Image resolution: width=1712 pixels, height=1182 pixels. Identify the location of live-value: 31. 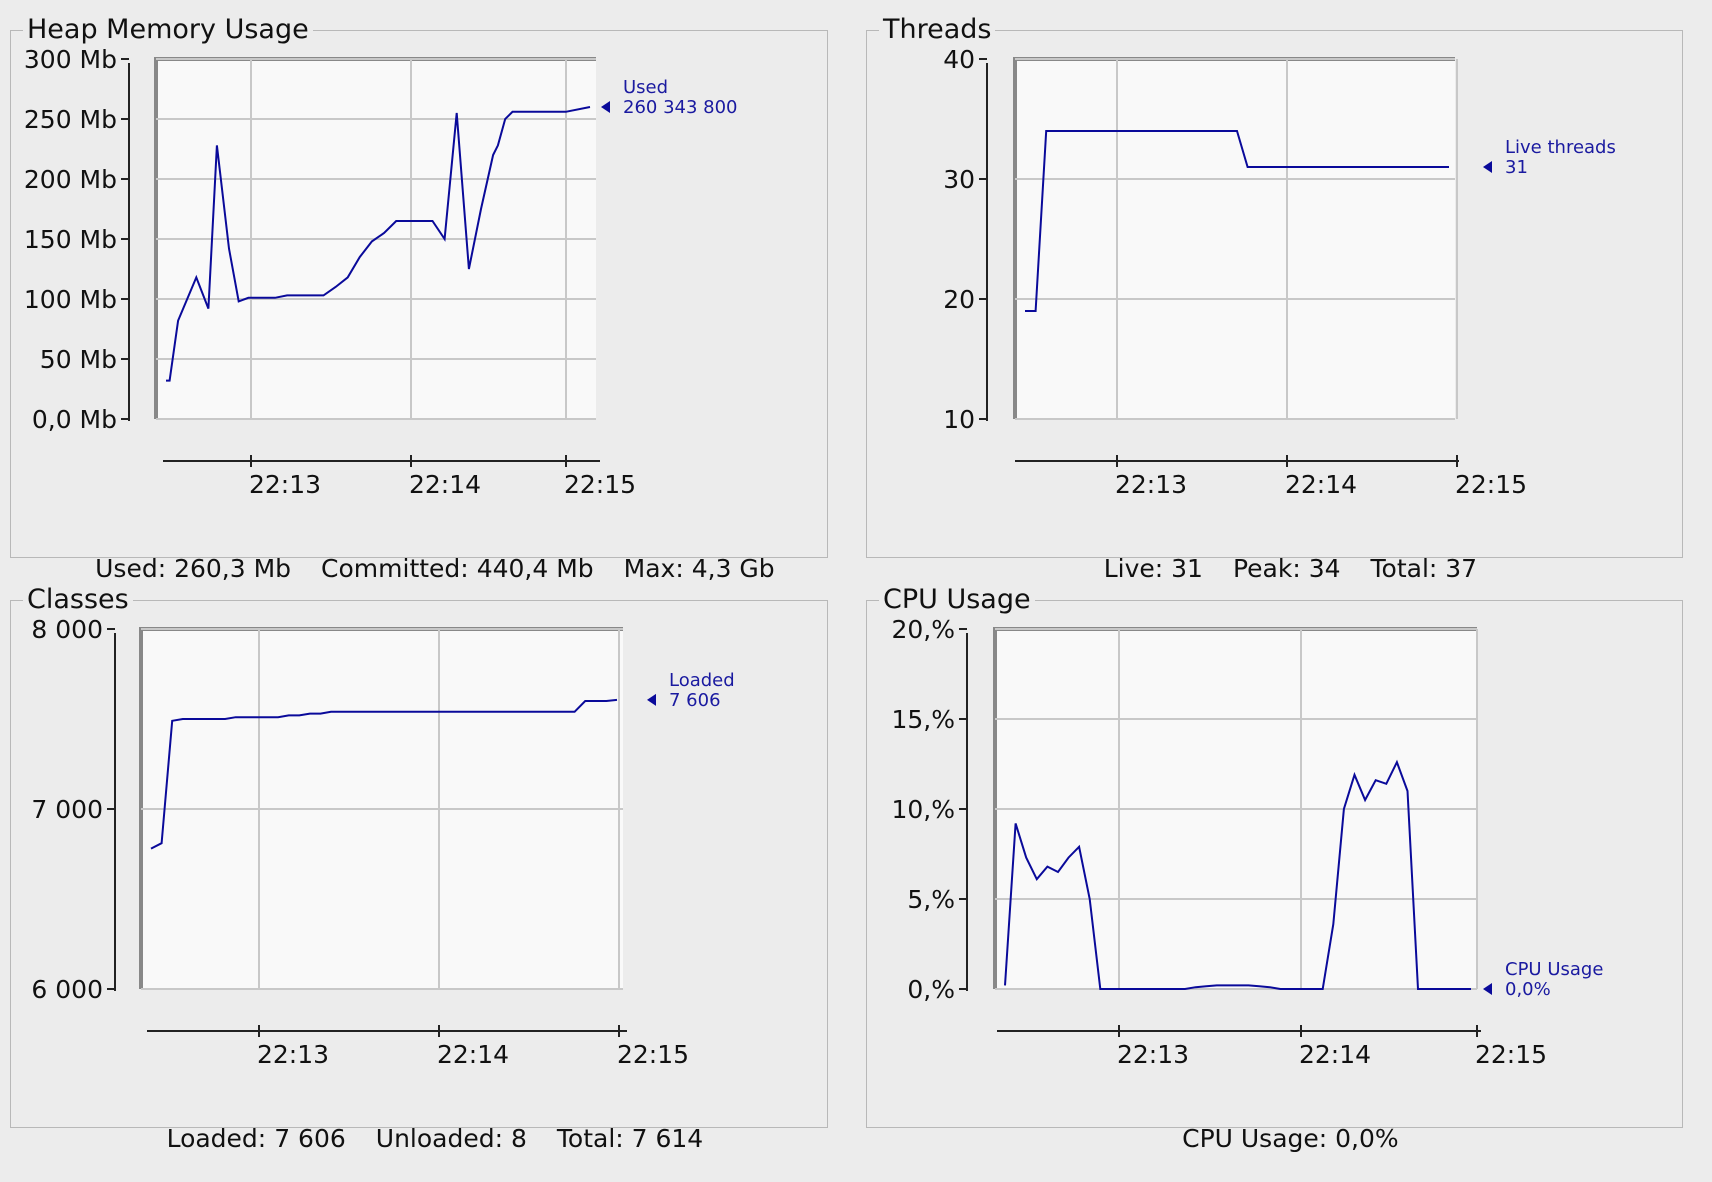
(1187, 568).